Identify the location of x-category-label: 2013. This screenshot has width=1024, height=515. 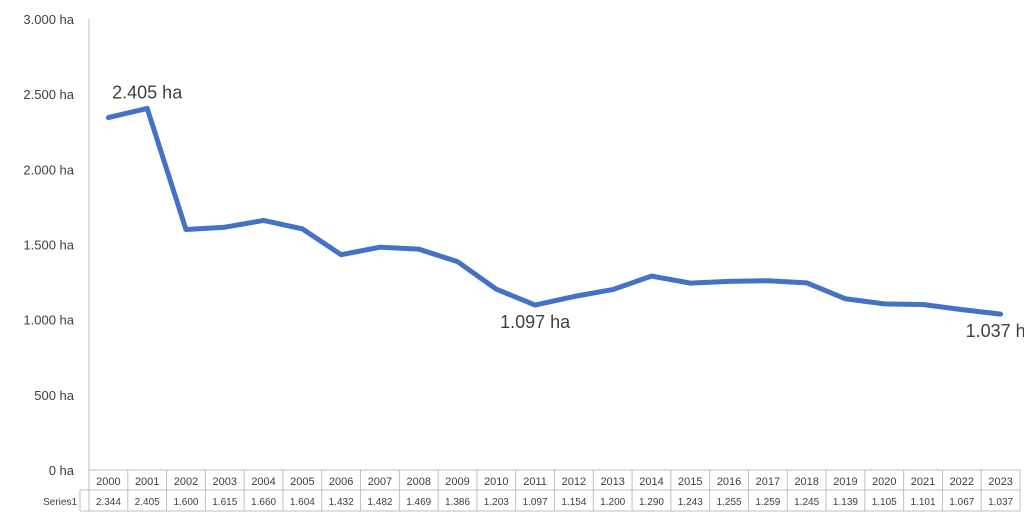
(612, 482).